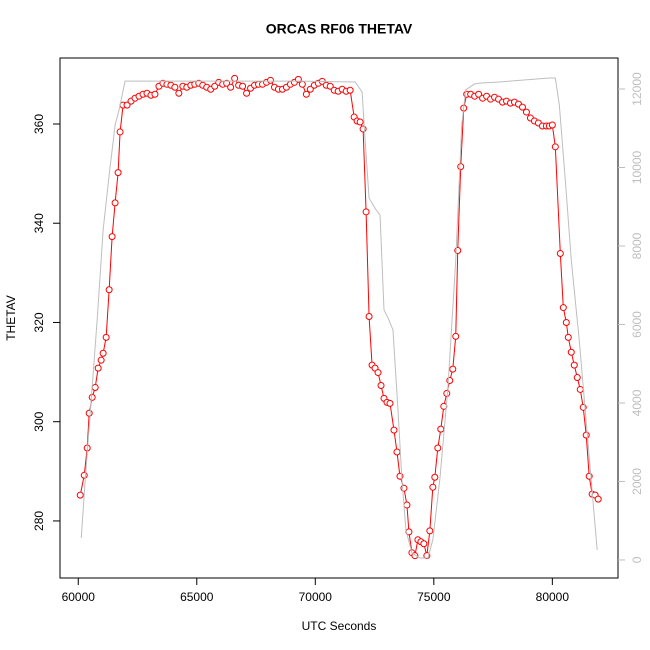  What do you see at coordinates (637, 245) in the screenshot?
I see `y2-tick-label: 8000` at bounding box center [637, 245].